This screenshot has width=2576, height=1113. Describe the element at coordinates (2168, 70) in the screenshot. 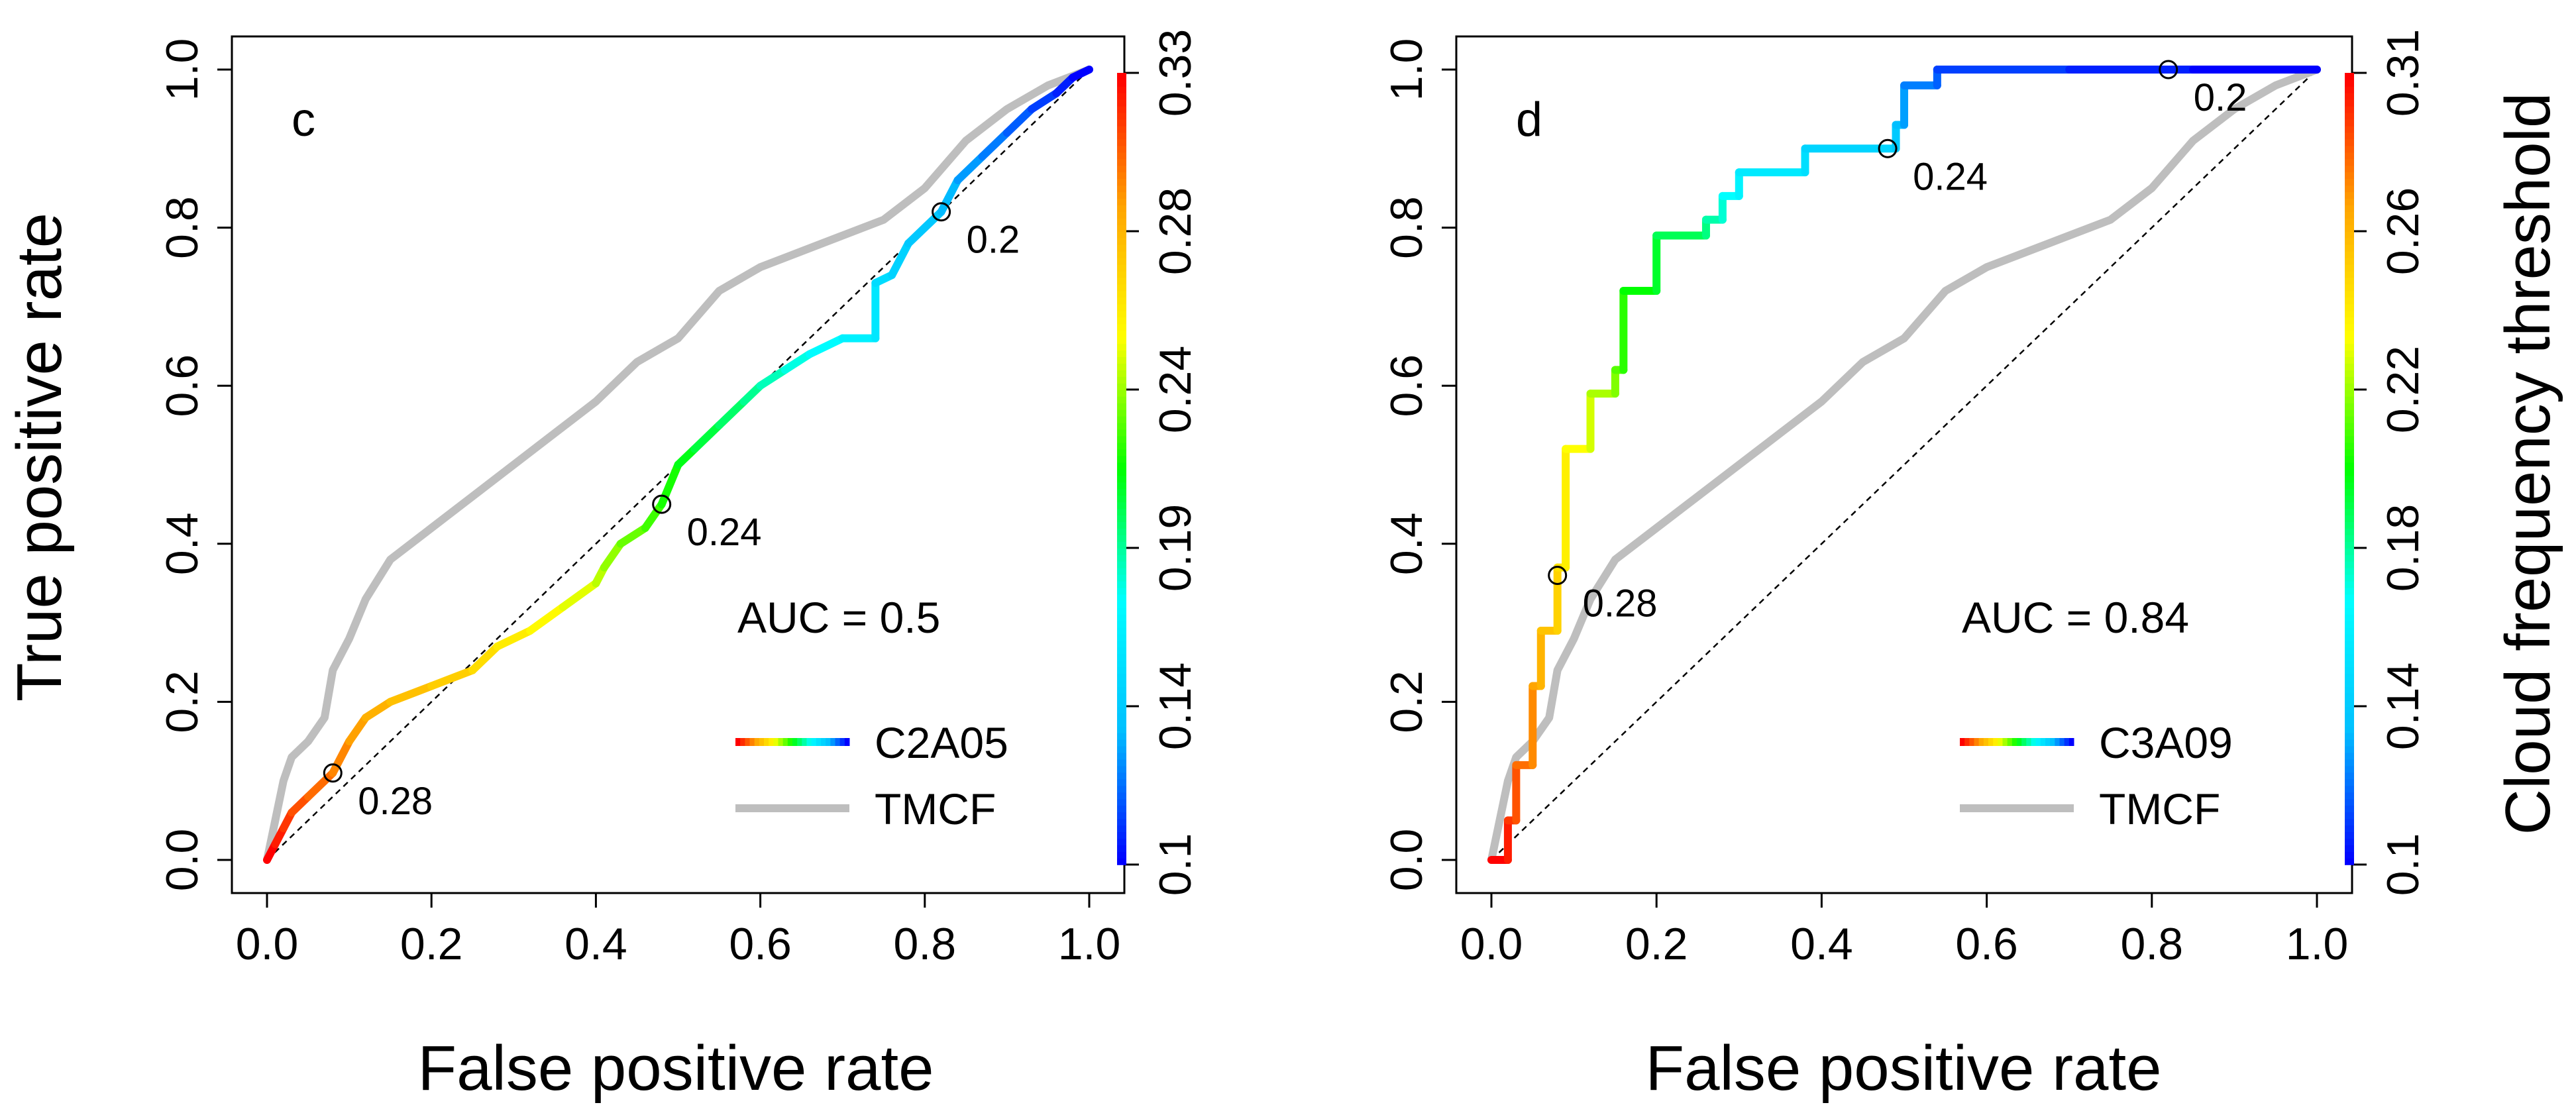

I see `threshold-marker` at that location.